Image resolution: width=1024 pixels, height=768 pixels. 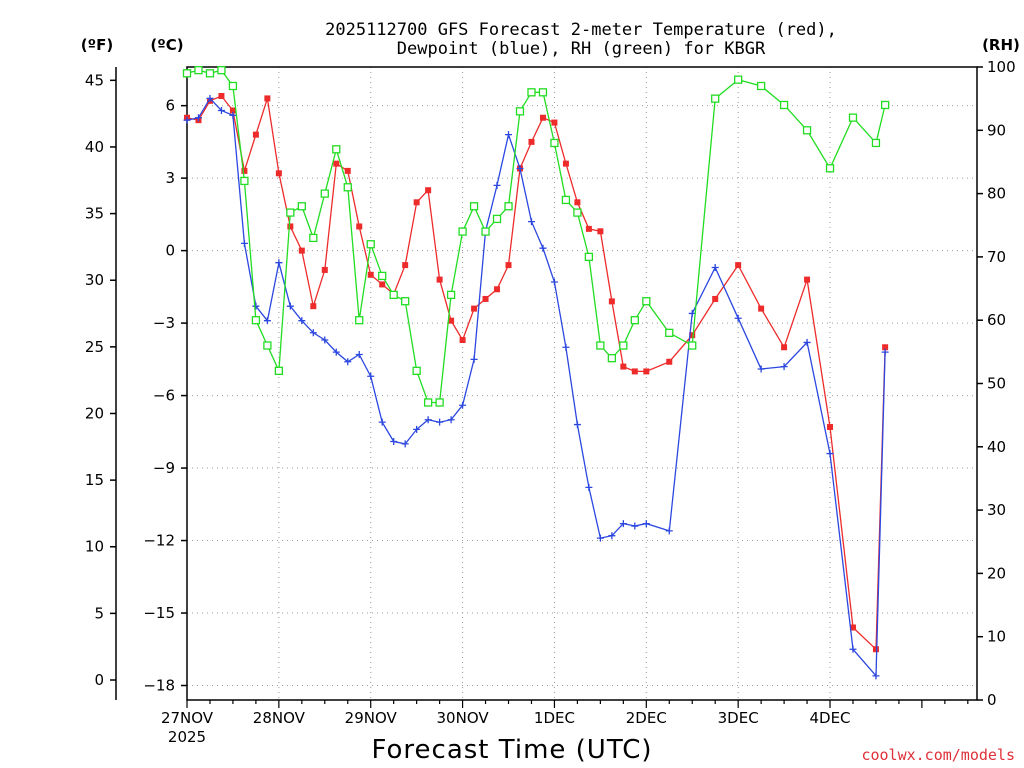 I want to click on fahrenheit-tick-label: 40, so click(x=94, y=147).